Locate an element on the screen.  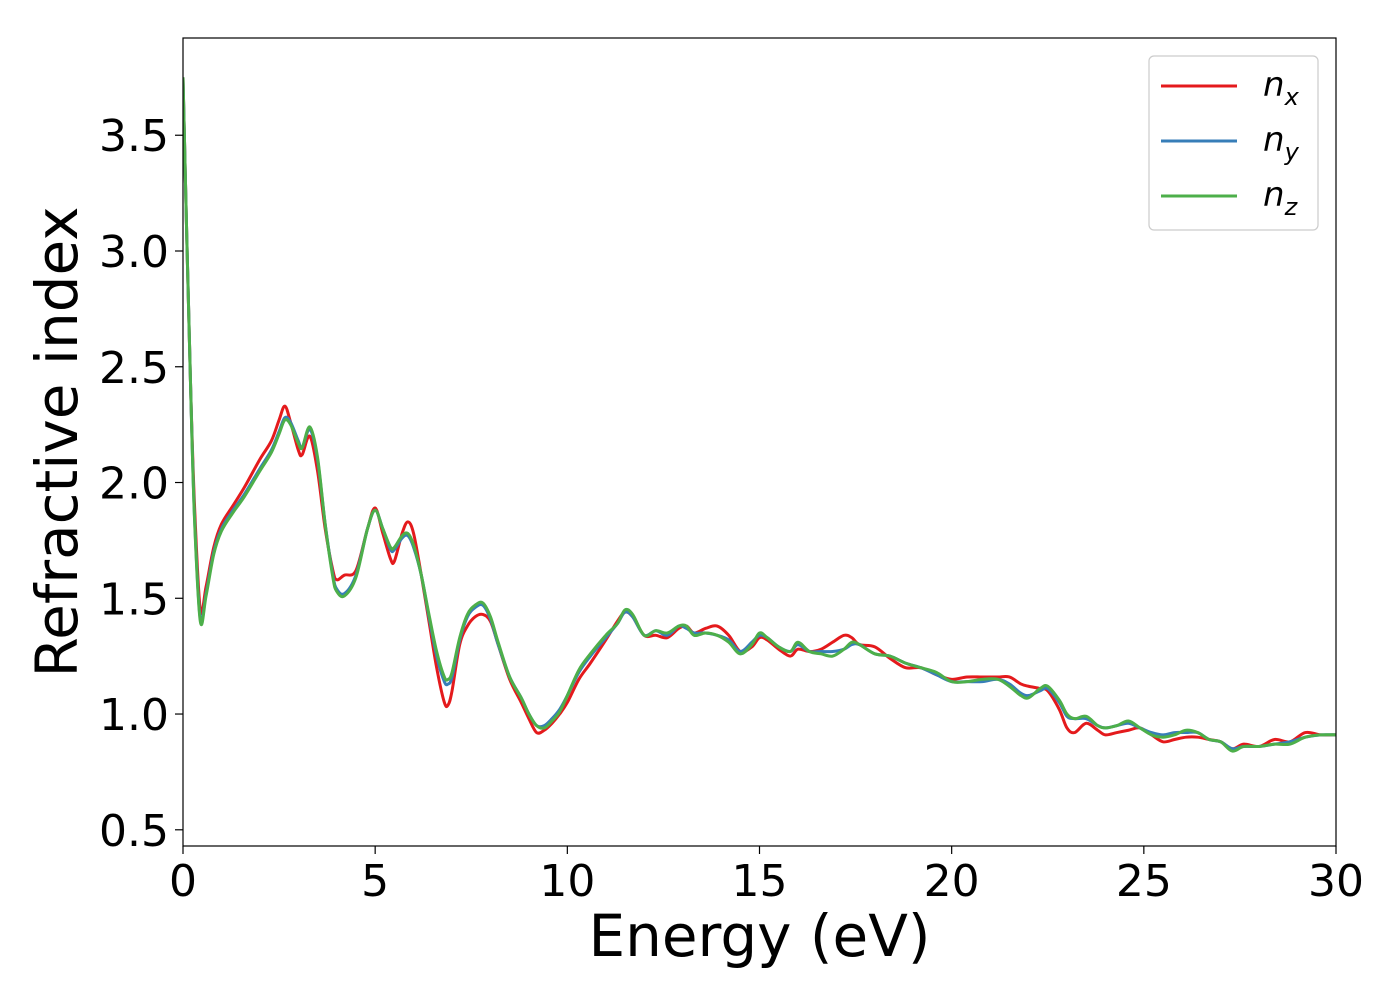
y-tick-label: 0.5 is located at coordinates (134, 831).